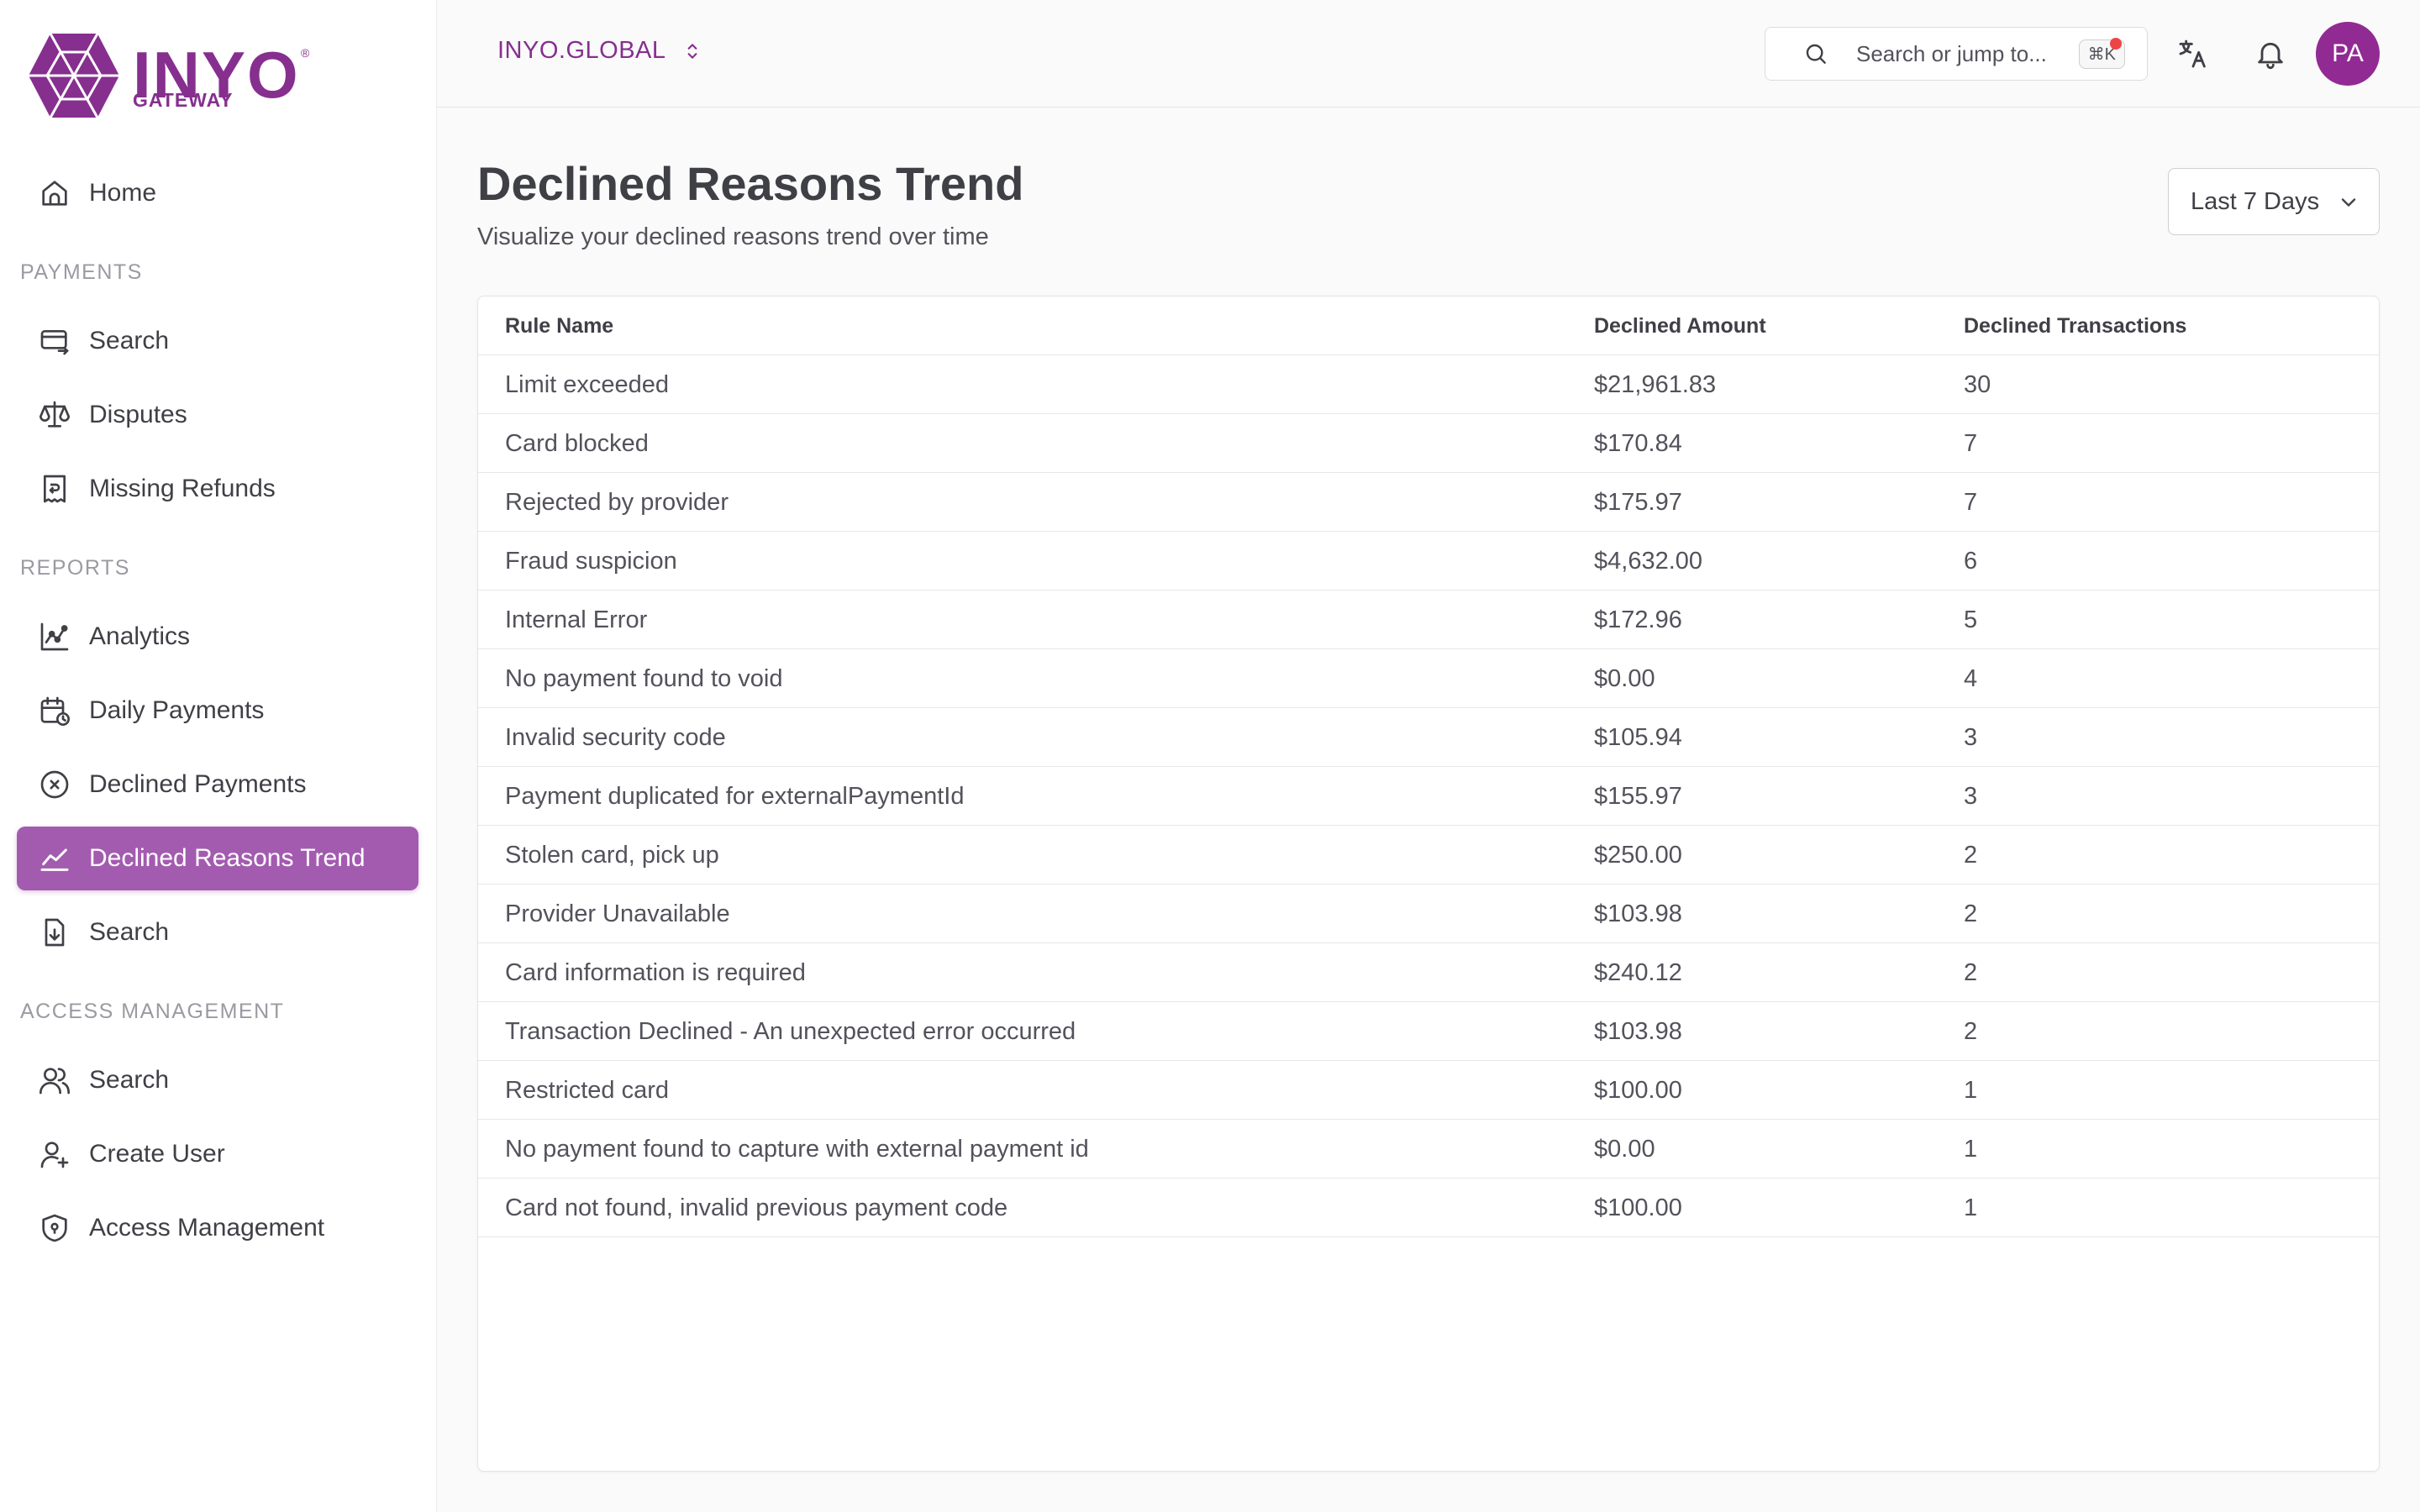  Describe the element at coordinates (218, 341) in the screenshot. I see `sidebar-item-payments-search: Search` at that location.